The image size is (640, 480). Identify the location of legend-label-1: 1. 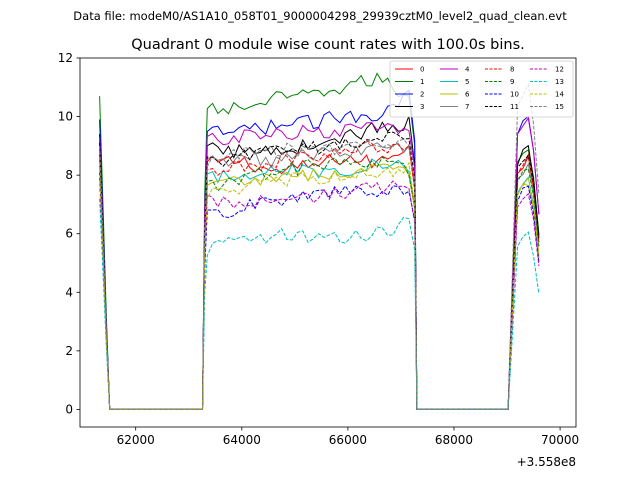
(422, 82).